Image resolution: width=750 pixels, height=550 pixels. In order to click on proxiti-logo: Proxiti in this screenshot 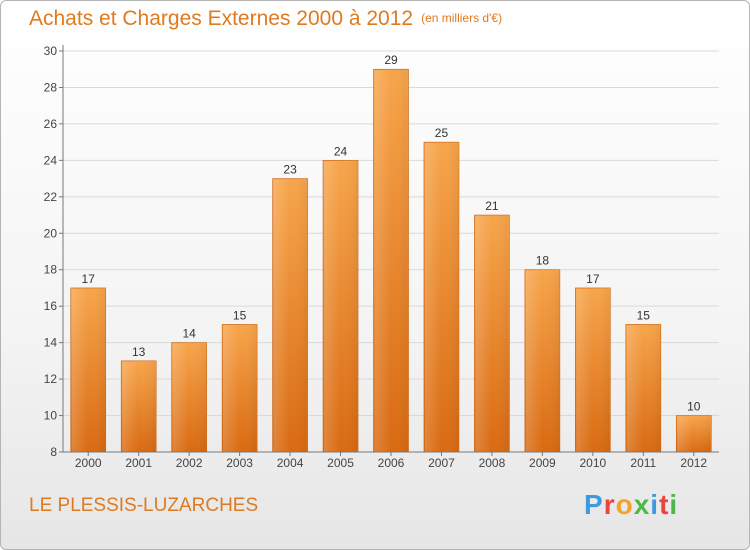, I will do `click(631, 505)`.